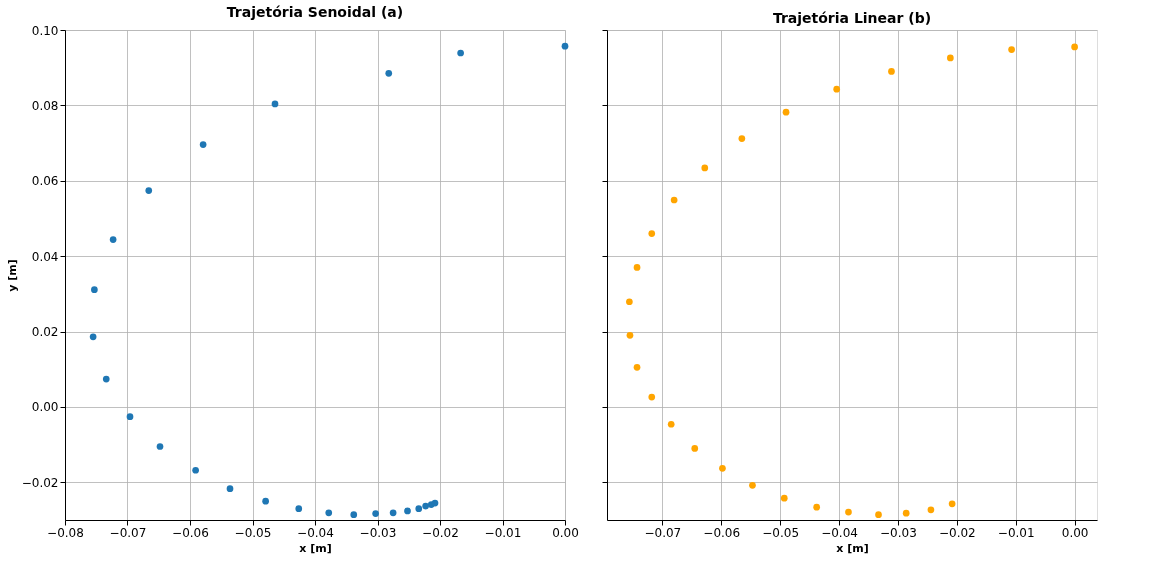 The image size is (1166, 585). Describe the element at coordinates (45, 30) in the screenshot. I see `y-tick-label: 0.10` at that location.